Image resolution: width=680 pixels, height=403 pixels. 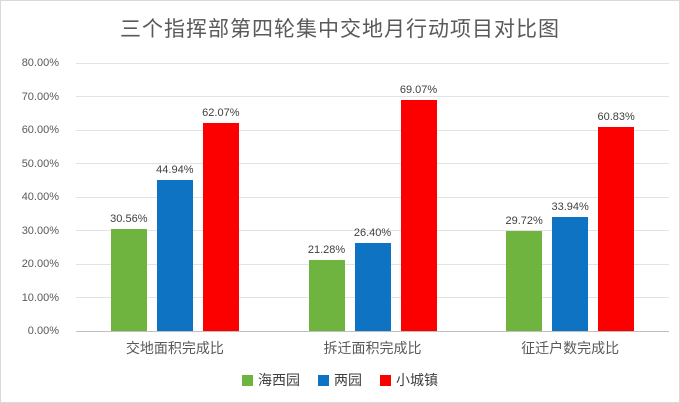 I want to click on y-tick-label: 70.00%, so click(x=40, y=96).